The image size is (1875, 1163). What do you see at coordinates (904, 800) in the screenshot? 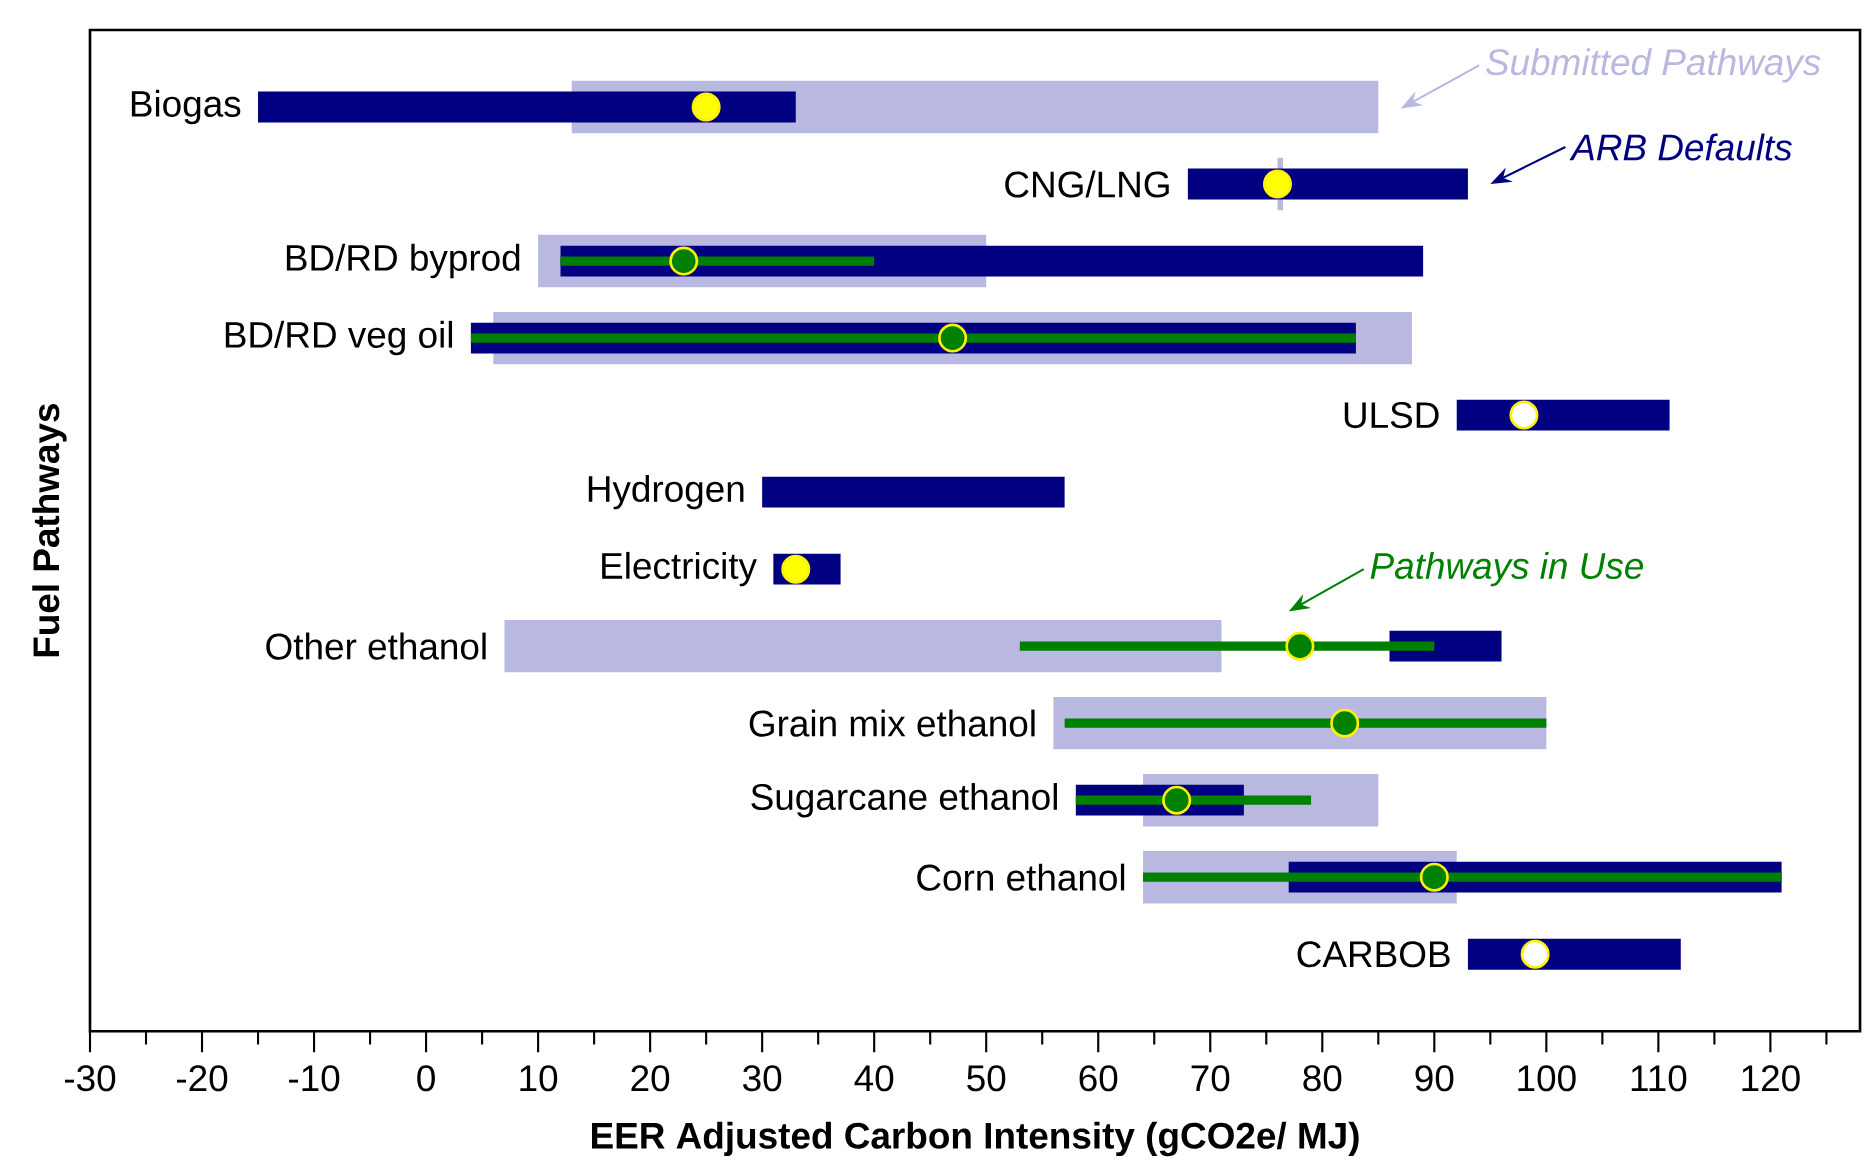
I see `y-tick-label: Sugarcane ethanol` at bounding box center [904, 800].